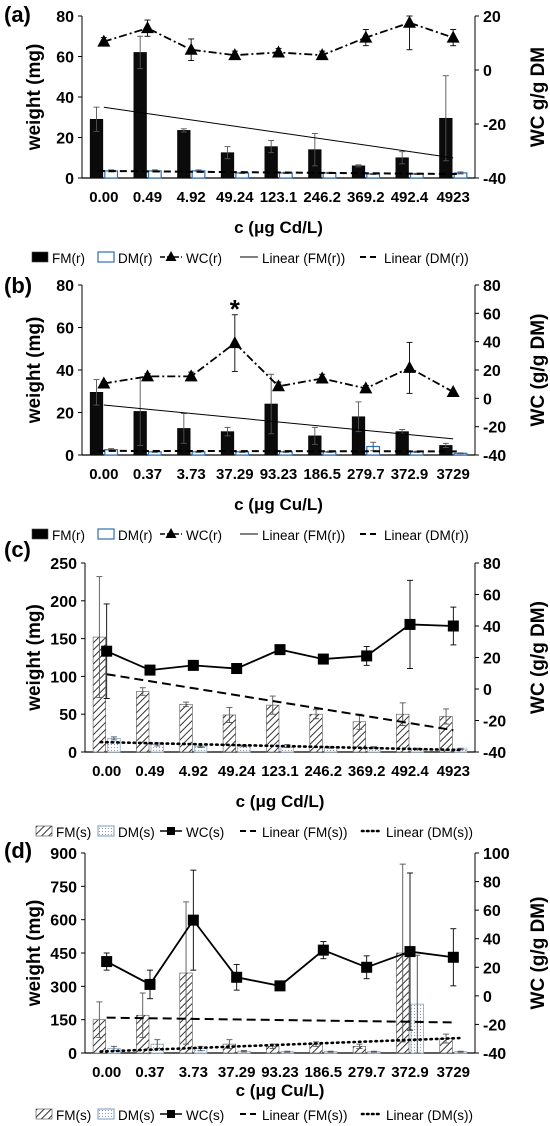  Describe the element at coordinates (452, 474) in the screenshot. I see `x-tick-label: 3729` at that location.